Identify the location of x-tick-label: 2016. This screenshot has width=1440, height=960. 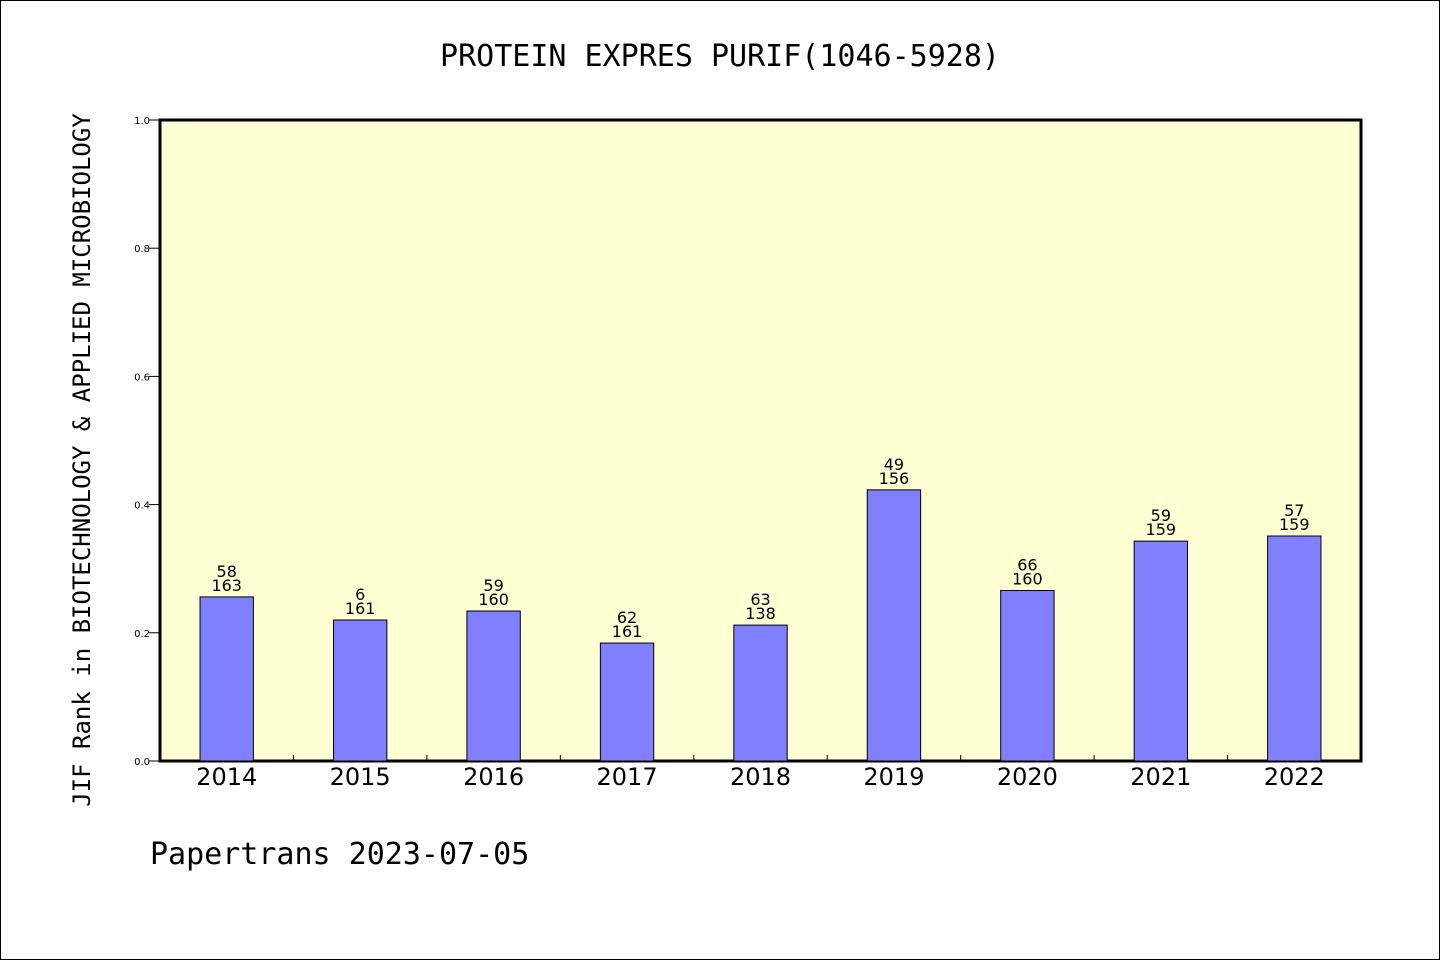
(493, 777).